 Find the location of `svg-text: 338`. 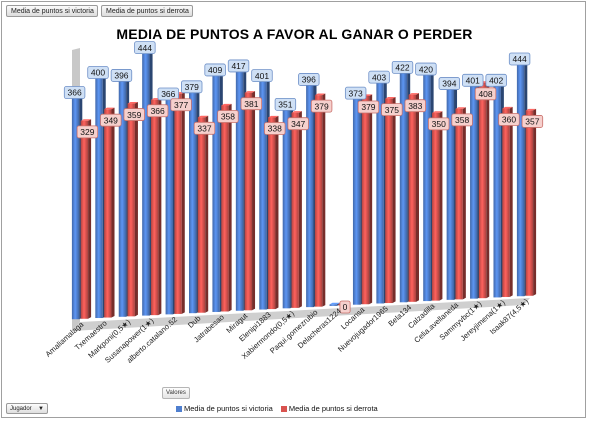

svg-text: 338 is located at coordinates (275, 129).